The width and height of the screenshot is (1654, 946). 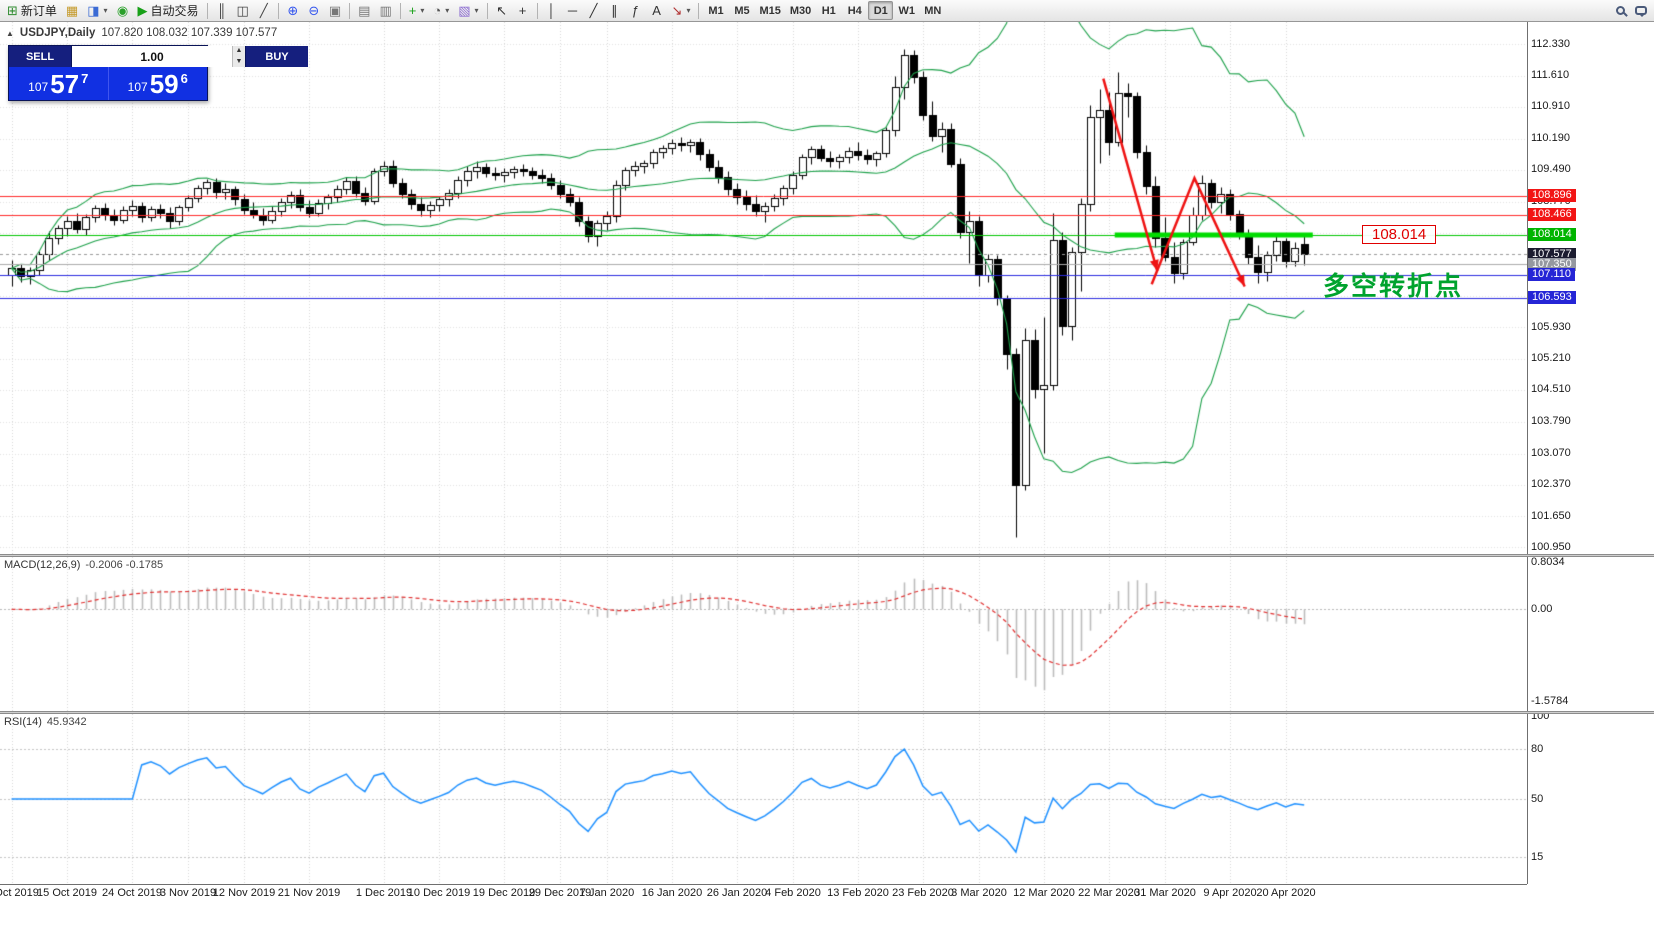 What do you see at coordinates (417, 10) in the screenshot?
I see `indicators-button: + ▾` at bounding box center [417, 10].